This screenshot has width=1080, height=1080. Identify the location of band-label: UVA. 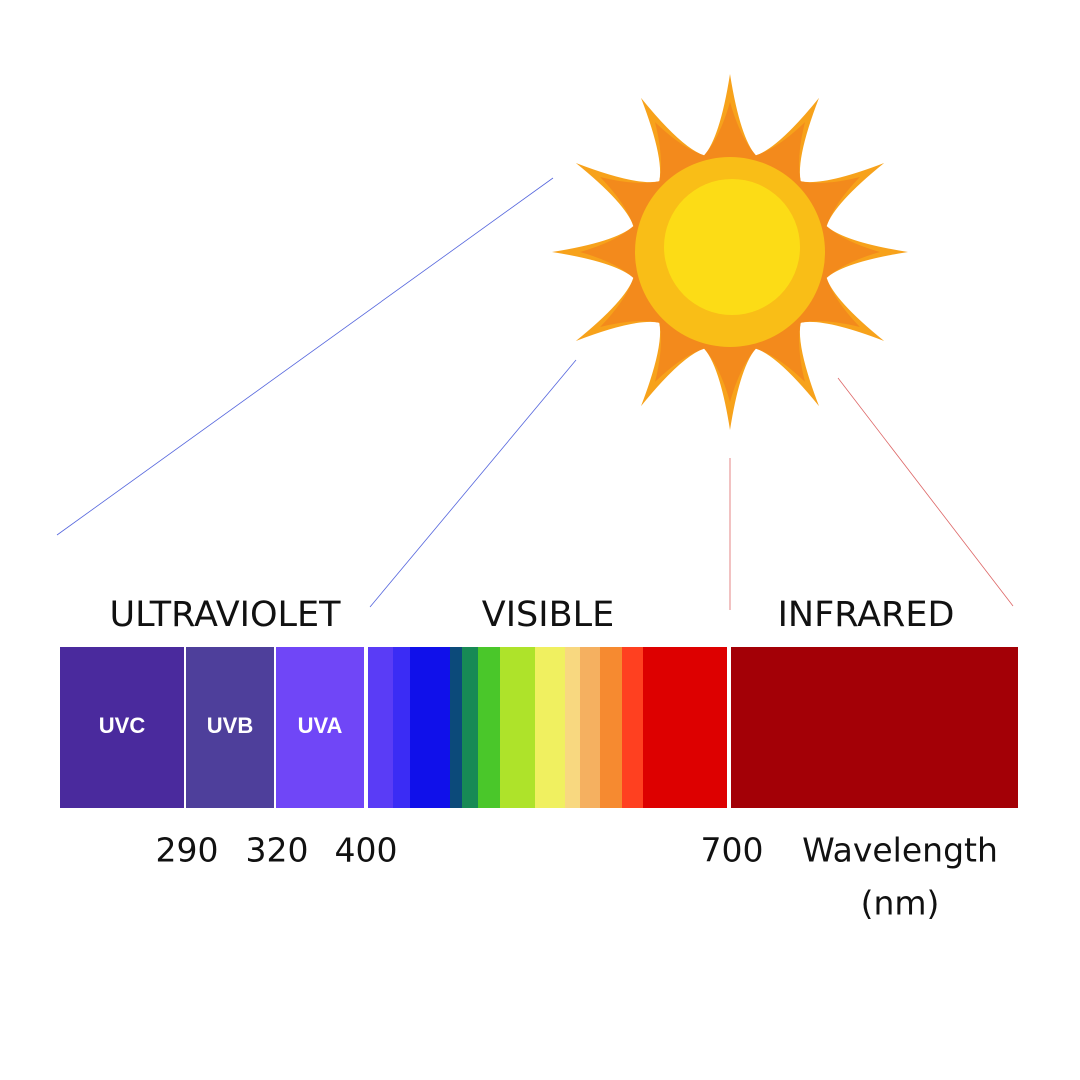
(320, 725).